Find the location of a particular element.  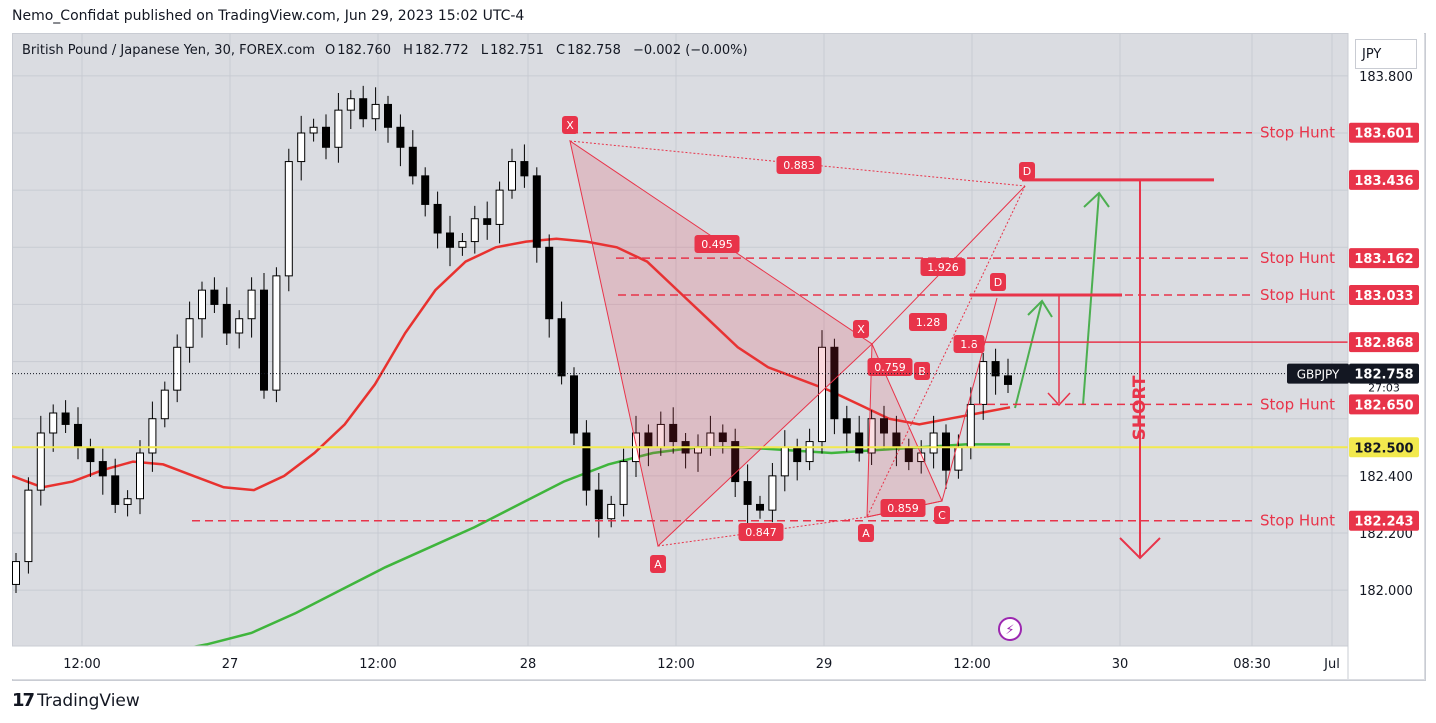

change-value: −0.002 (−0.00%) is located at coordinates (690, 50).